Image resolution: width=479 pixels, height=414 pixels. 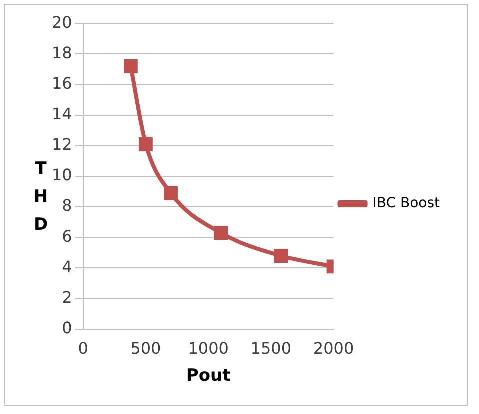 I want to click on x-tick-label: 500, so click(x=146, y=348).